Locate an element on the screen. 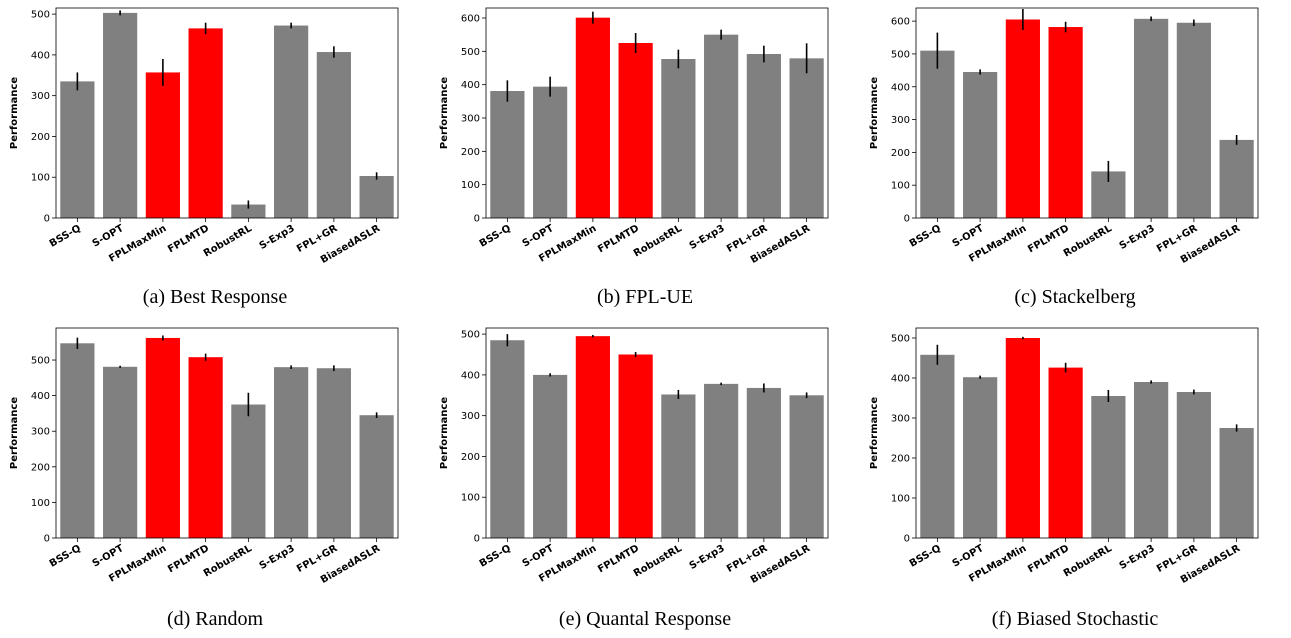 The image size is (1291, 638). chart-caption: (c) Stackelberg is located at coordinates (1075, 297).